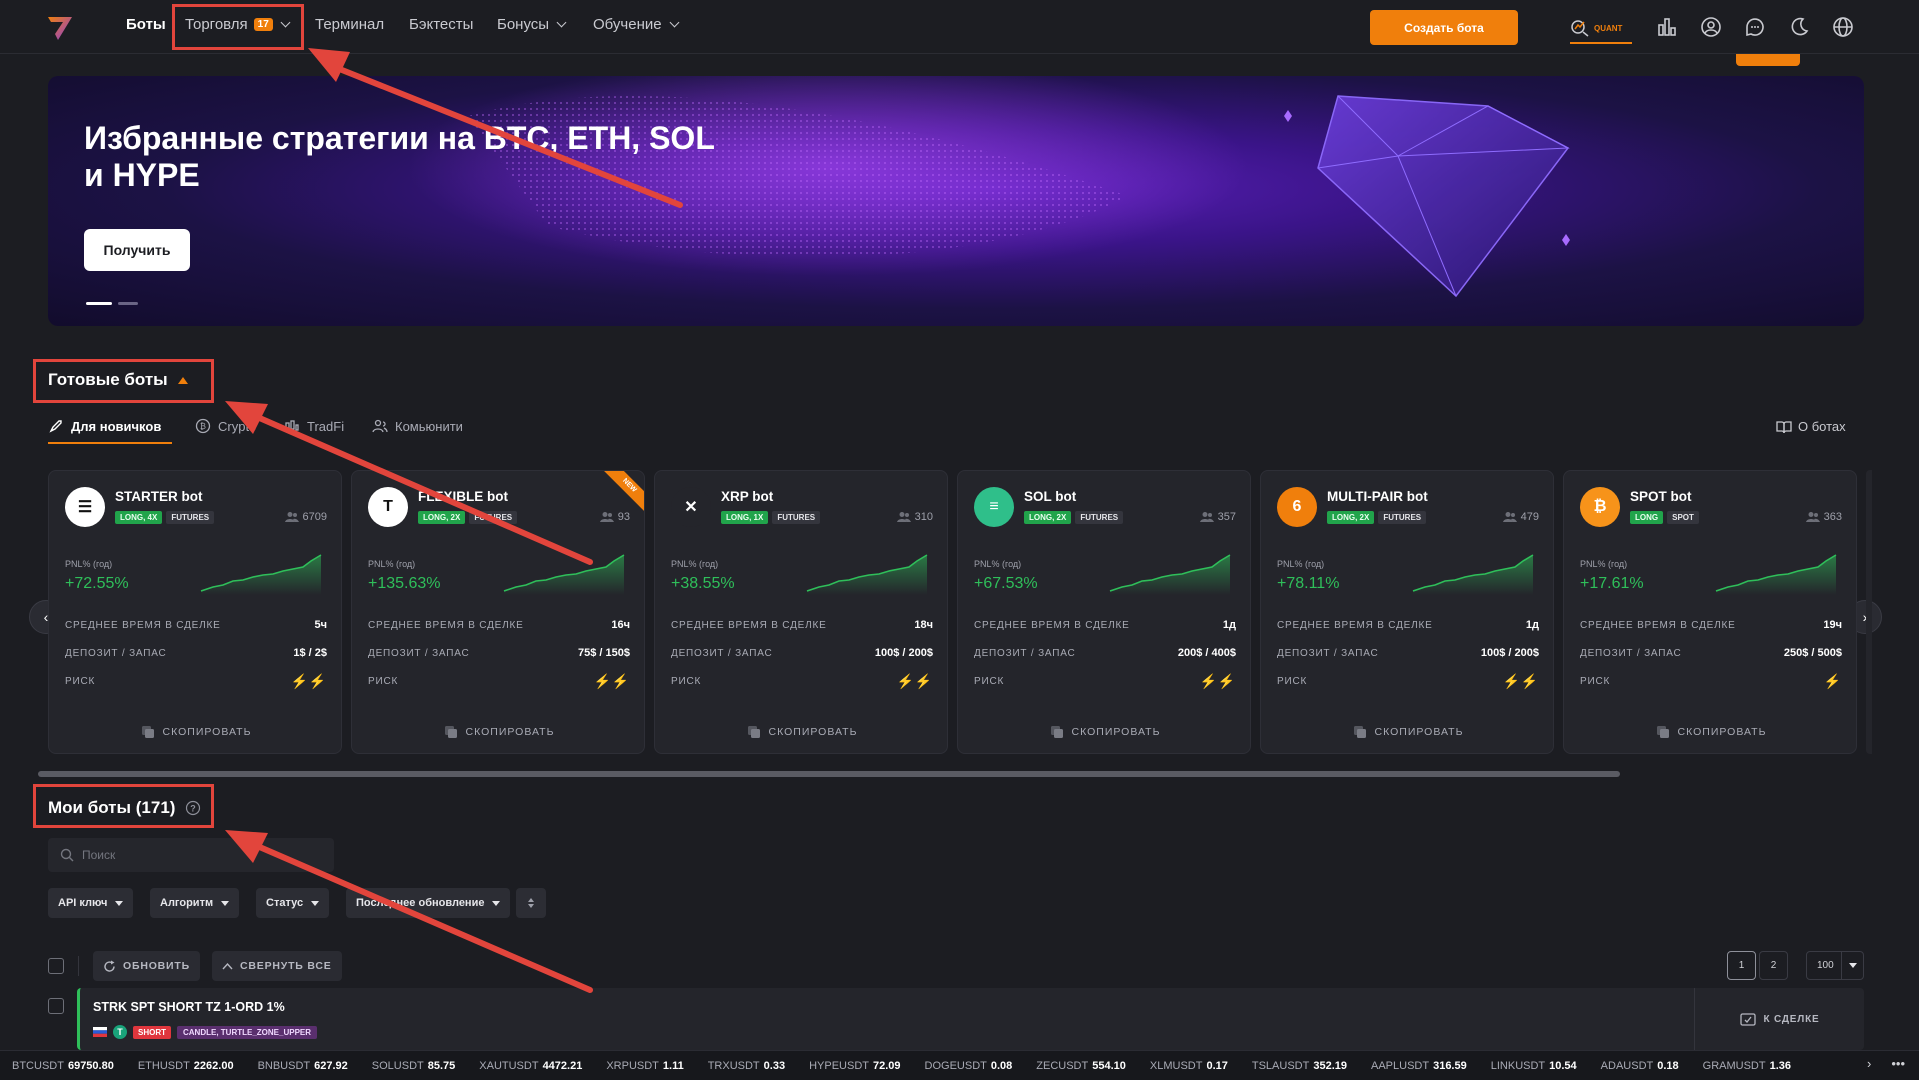 Image resolution: width=1919 pixels, height=1080 pixels. I want to click on search-icon, so click(67, 855).